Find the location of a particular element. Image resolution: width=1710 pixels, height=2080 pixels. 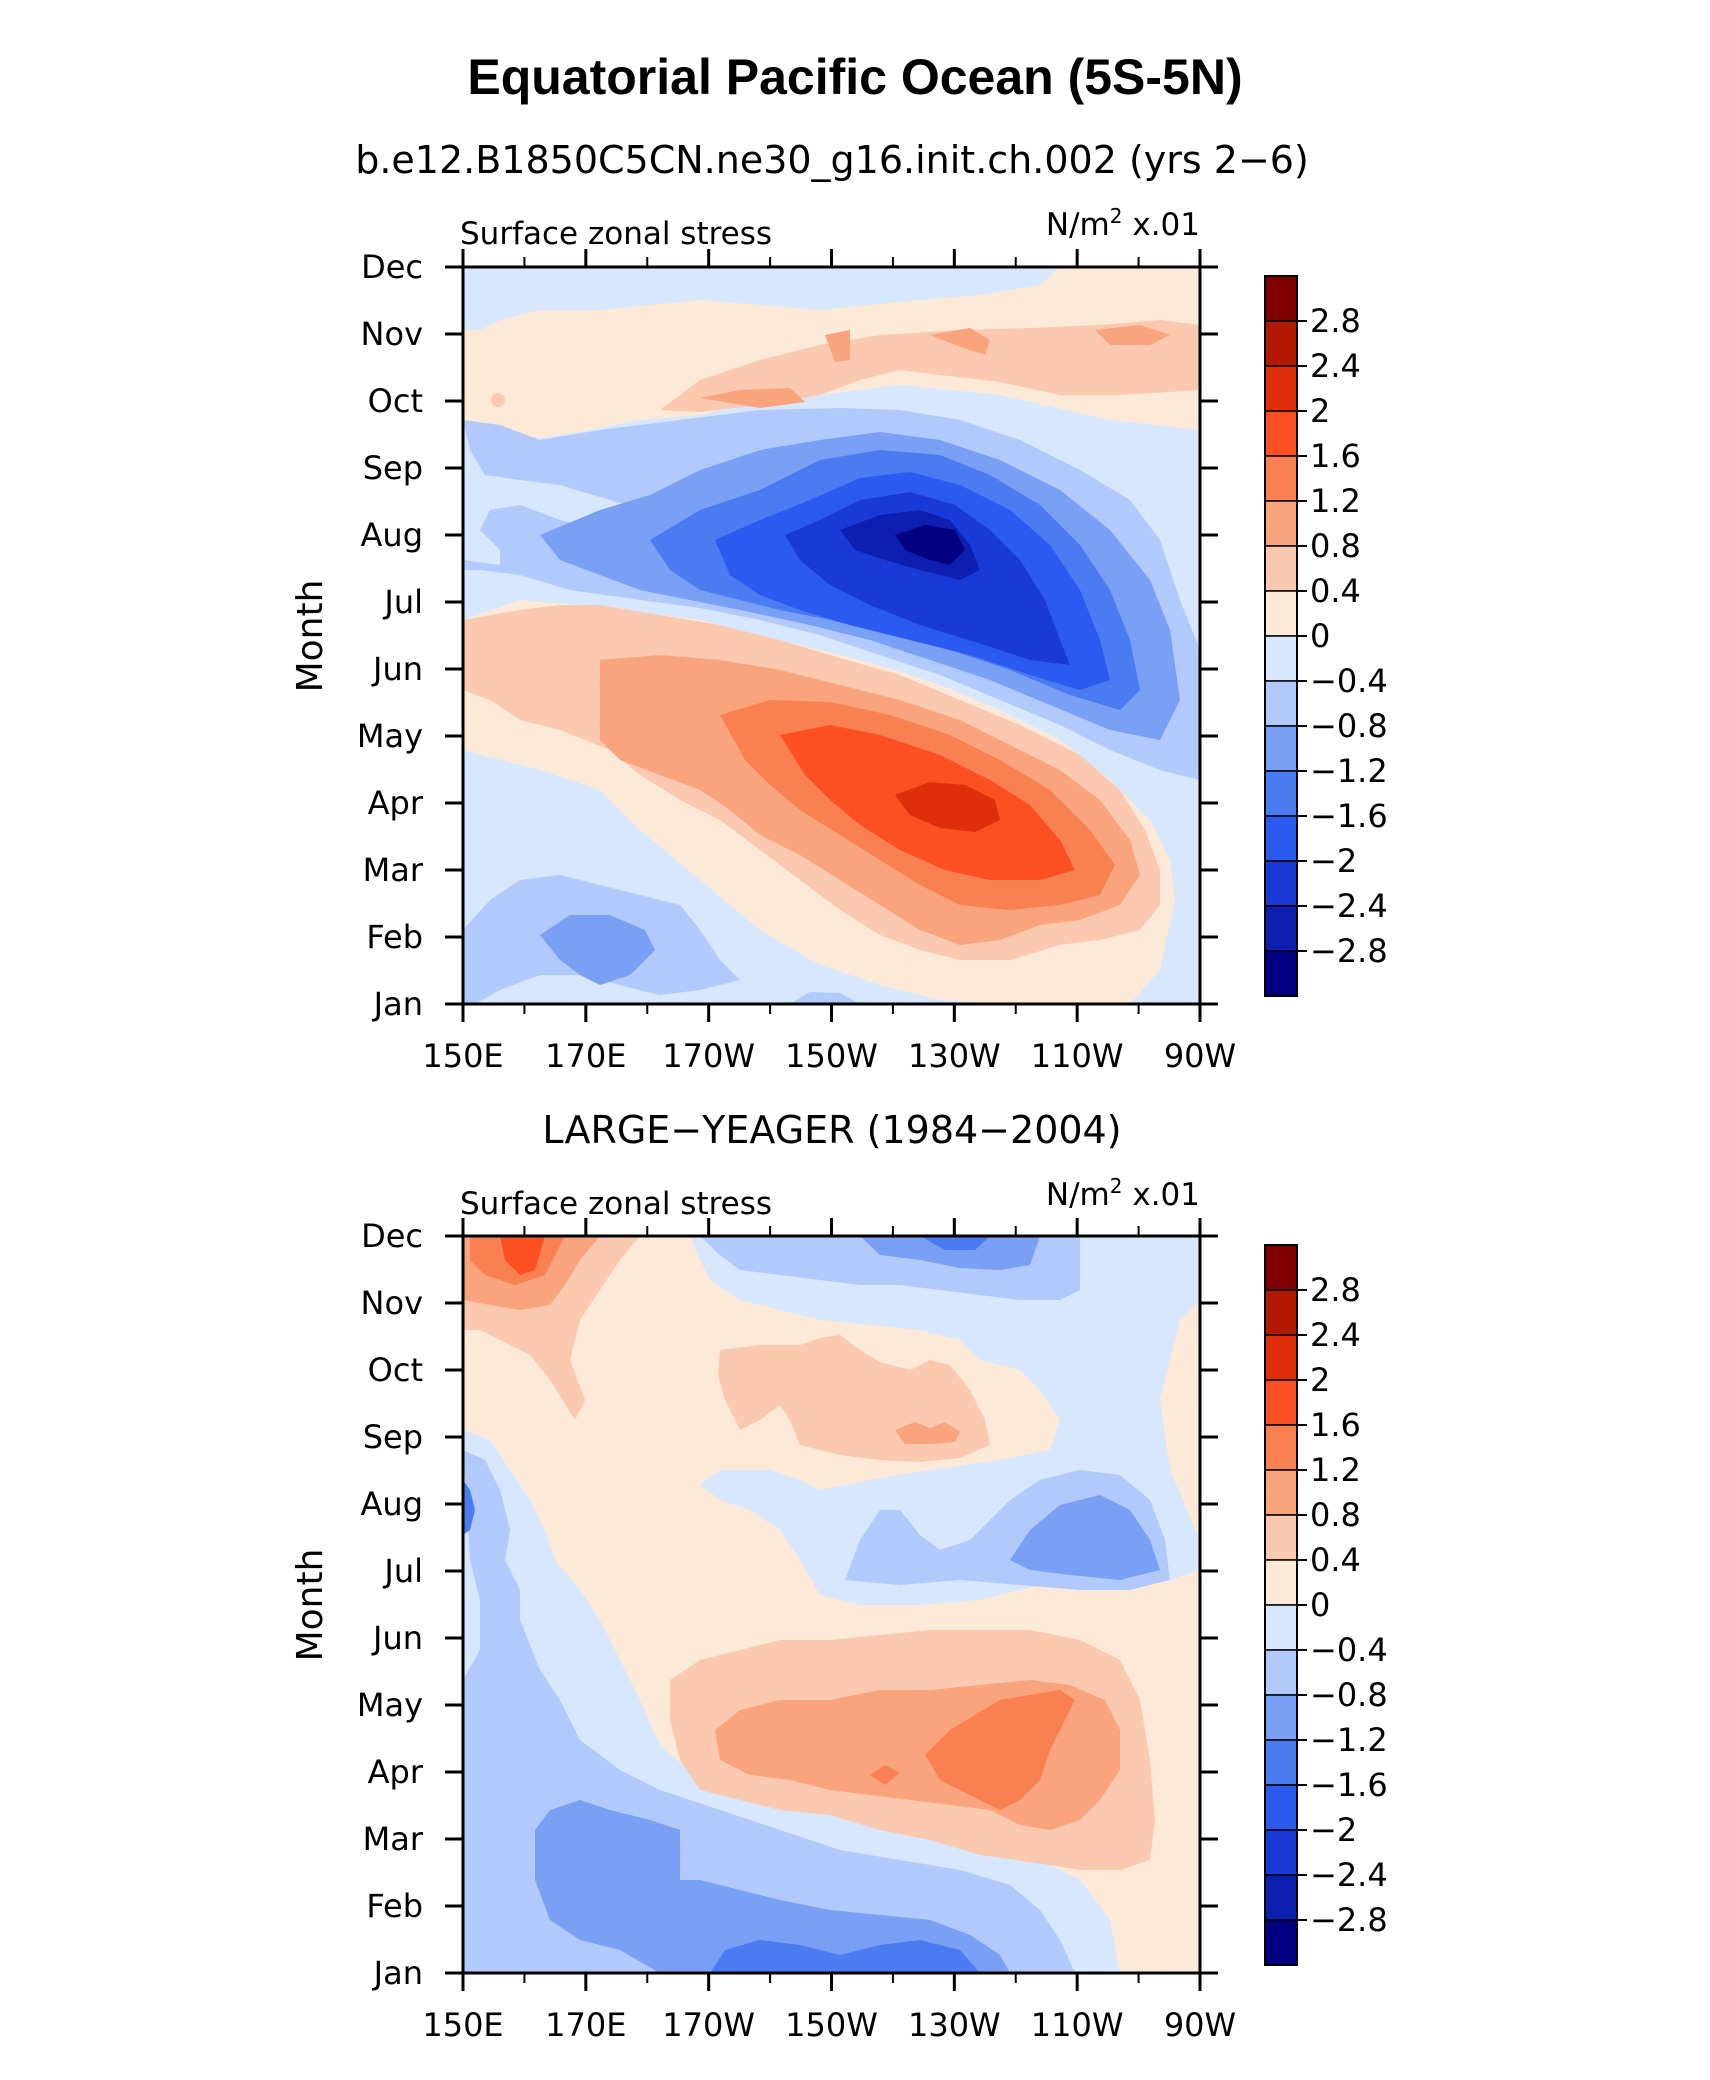

y-tick-label: Jan is located at coordinates (397, 1004).